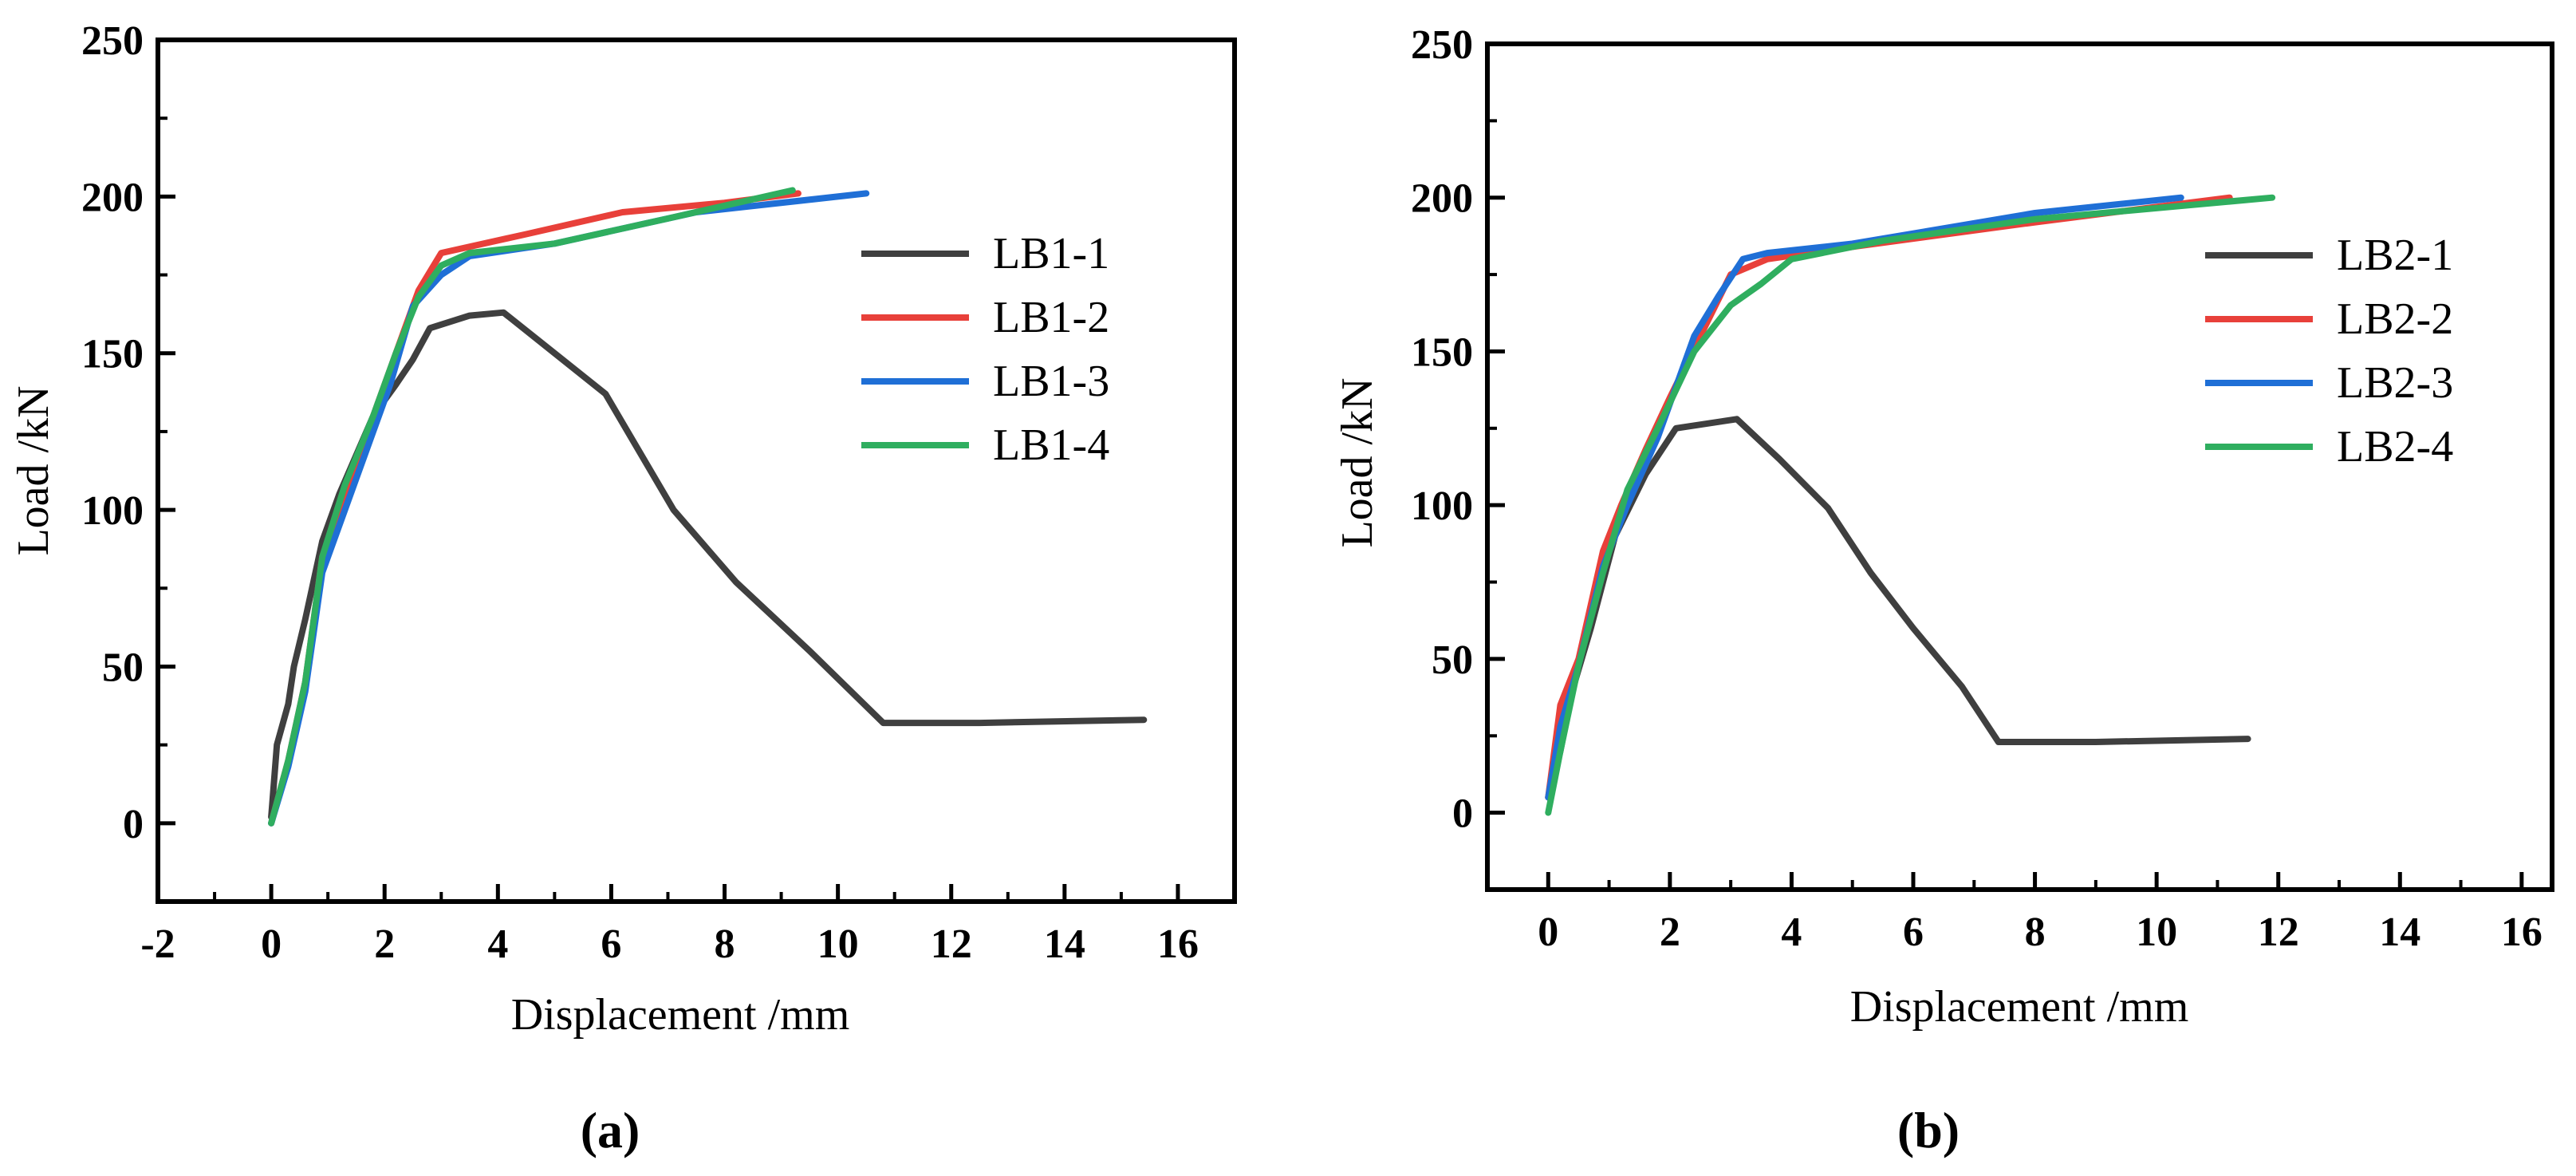  Describe the element at coordinates (2395, 255) in the screenshot. I see `legend-label: LB2-1` at that location.